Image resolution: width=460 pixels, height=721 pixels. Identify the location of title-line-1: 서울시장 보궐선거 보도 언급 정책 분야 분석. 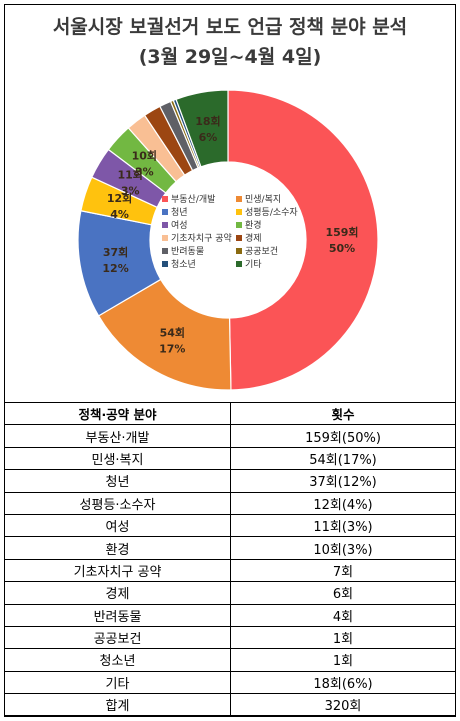
(230, 27).